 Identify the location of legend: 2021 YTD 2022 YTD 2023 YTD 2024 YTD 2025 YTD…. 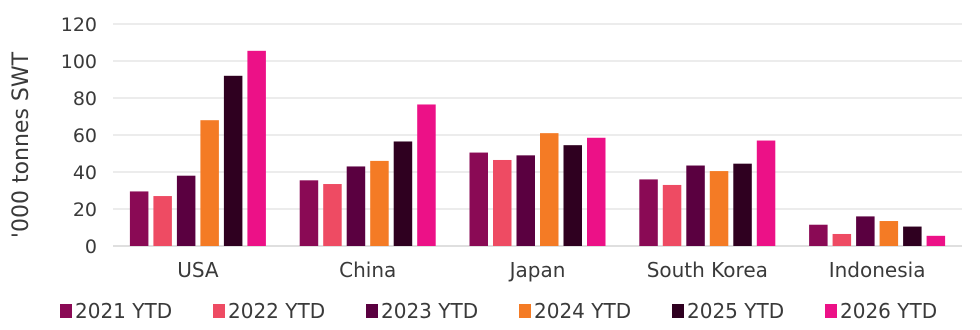
(498, 311).